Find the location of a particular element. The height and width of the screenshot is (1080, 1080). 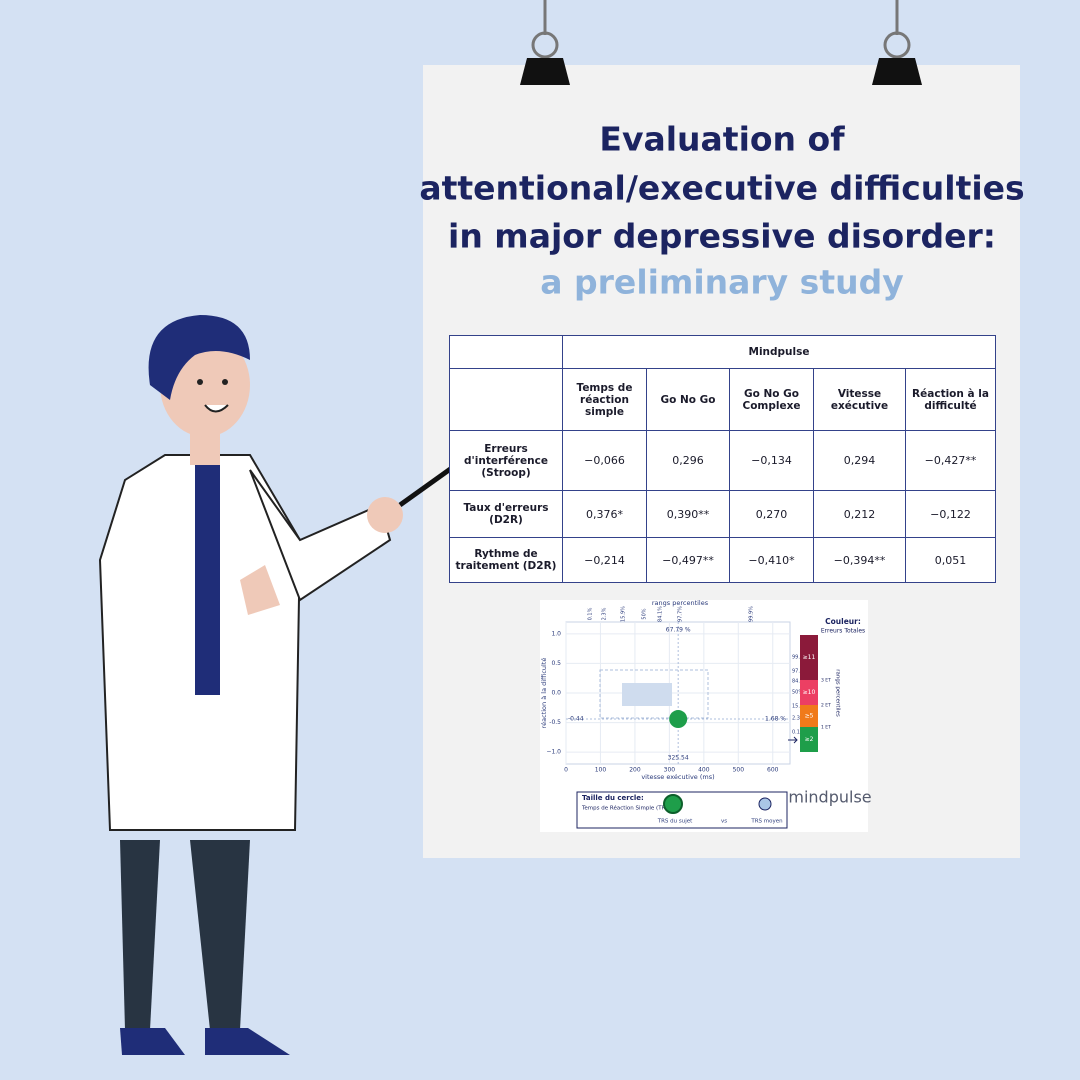

subtitle: a preliminary study is located at coordinates (721, 282).